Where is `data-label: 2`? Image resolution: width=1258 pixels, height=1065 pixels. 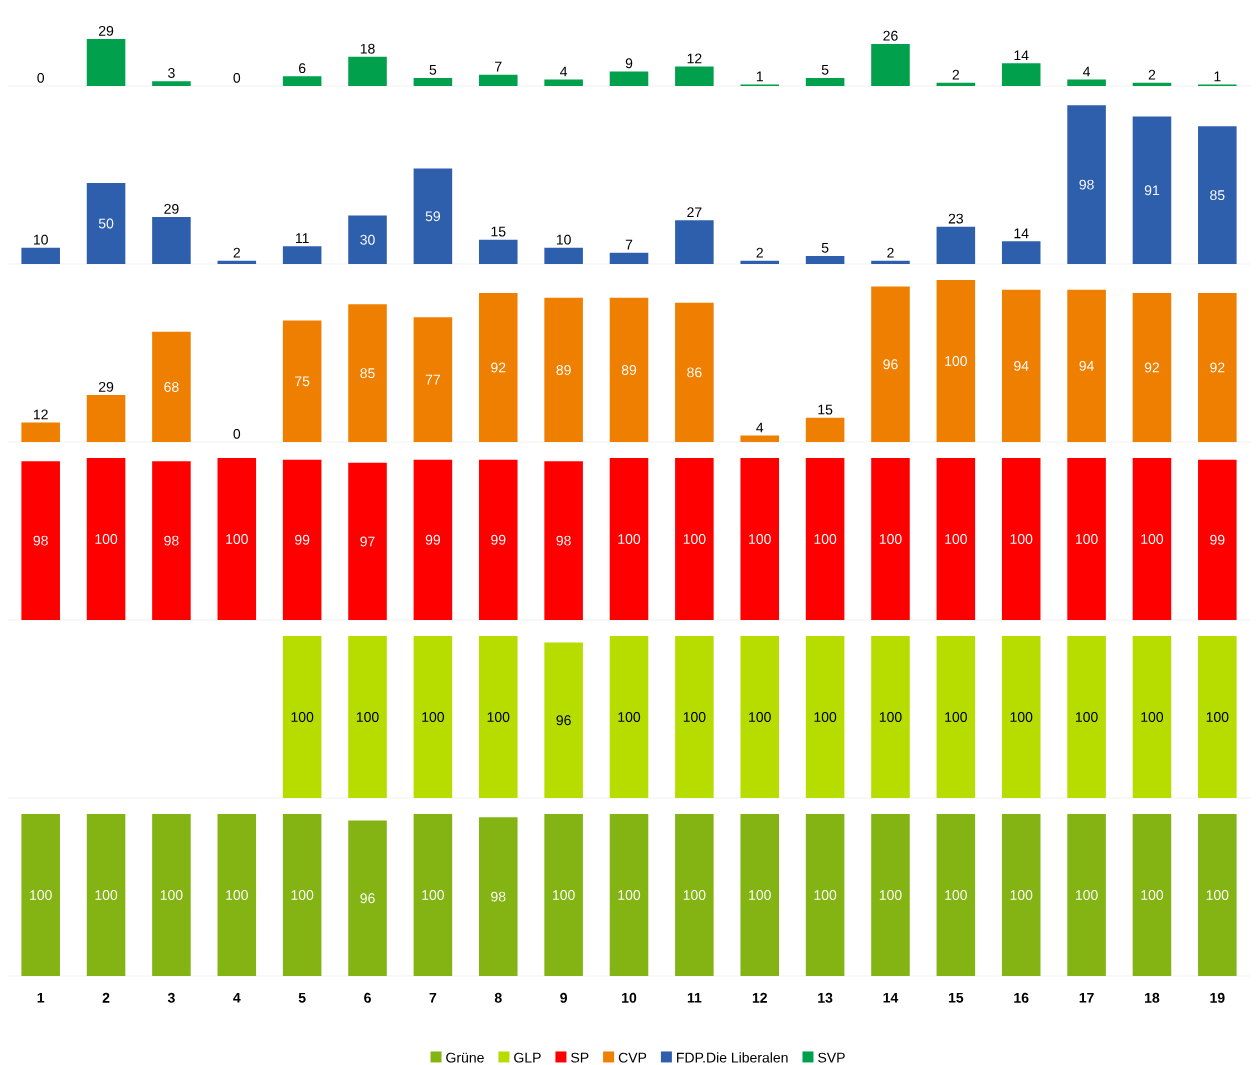 data-label: 2 is located at coordinates (956, 74).